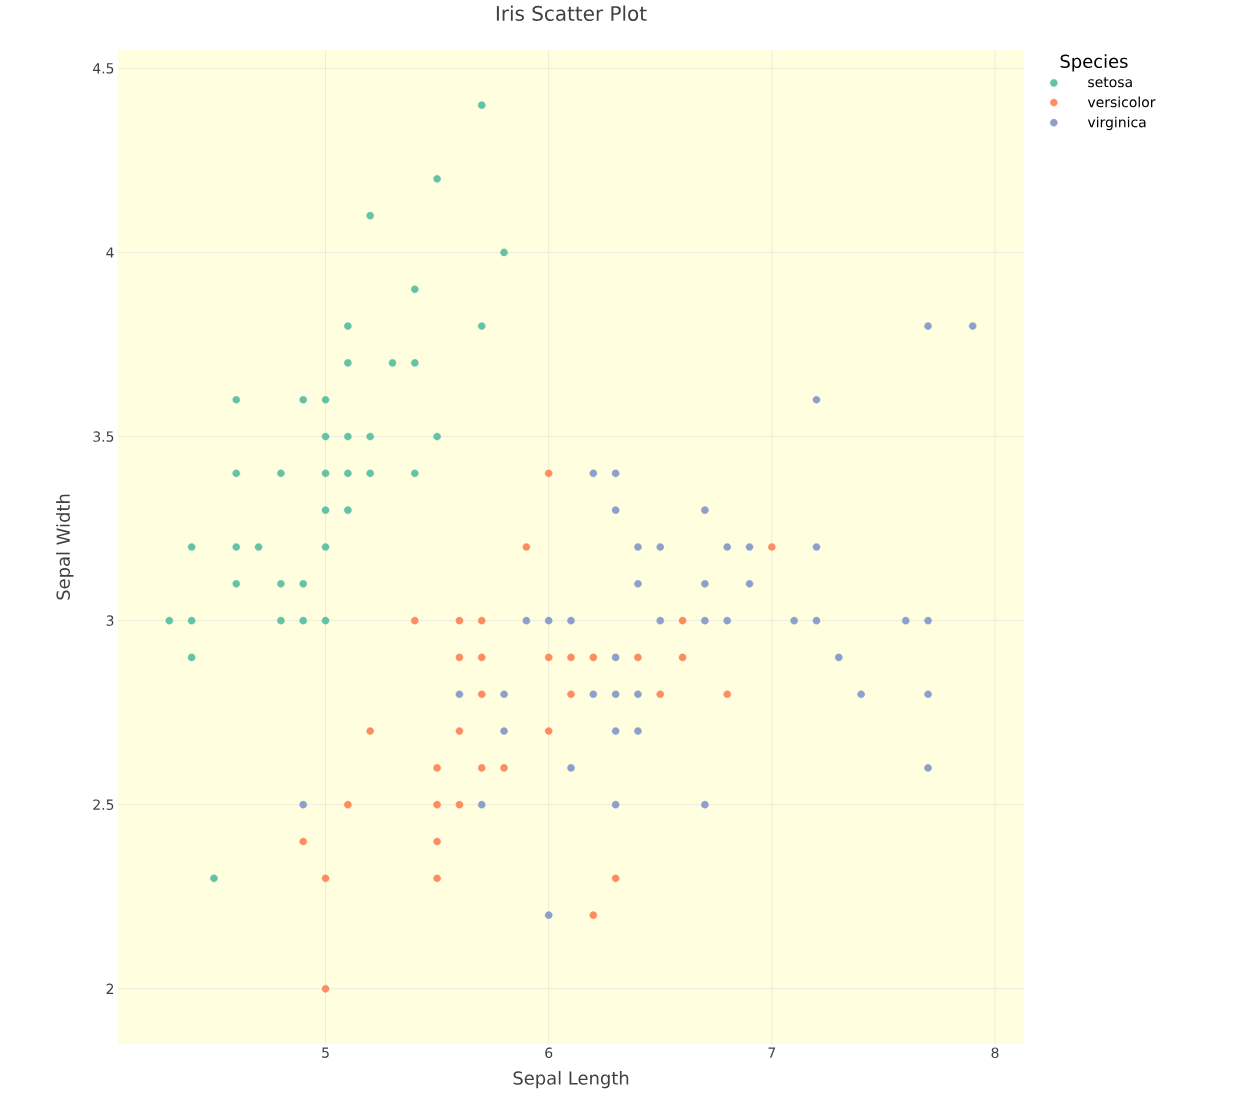  I want to click on x-tick-label: 8, so click(995, 1053).